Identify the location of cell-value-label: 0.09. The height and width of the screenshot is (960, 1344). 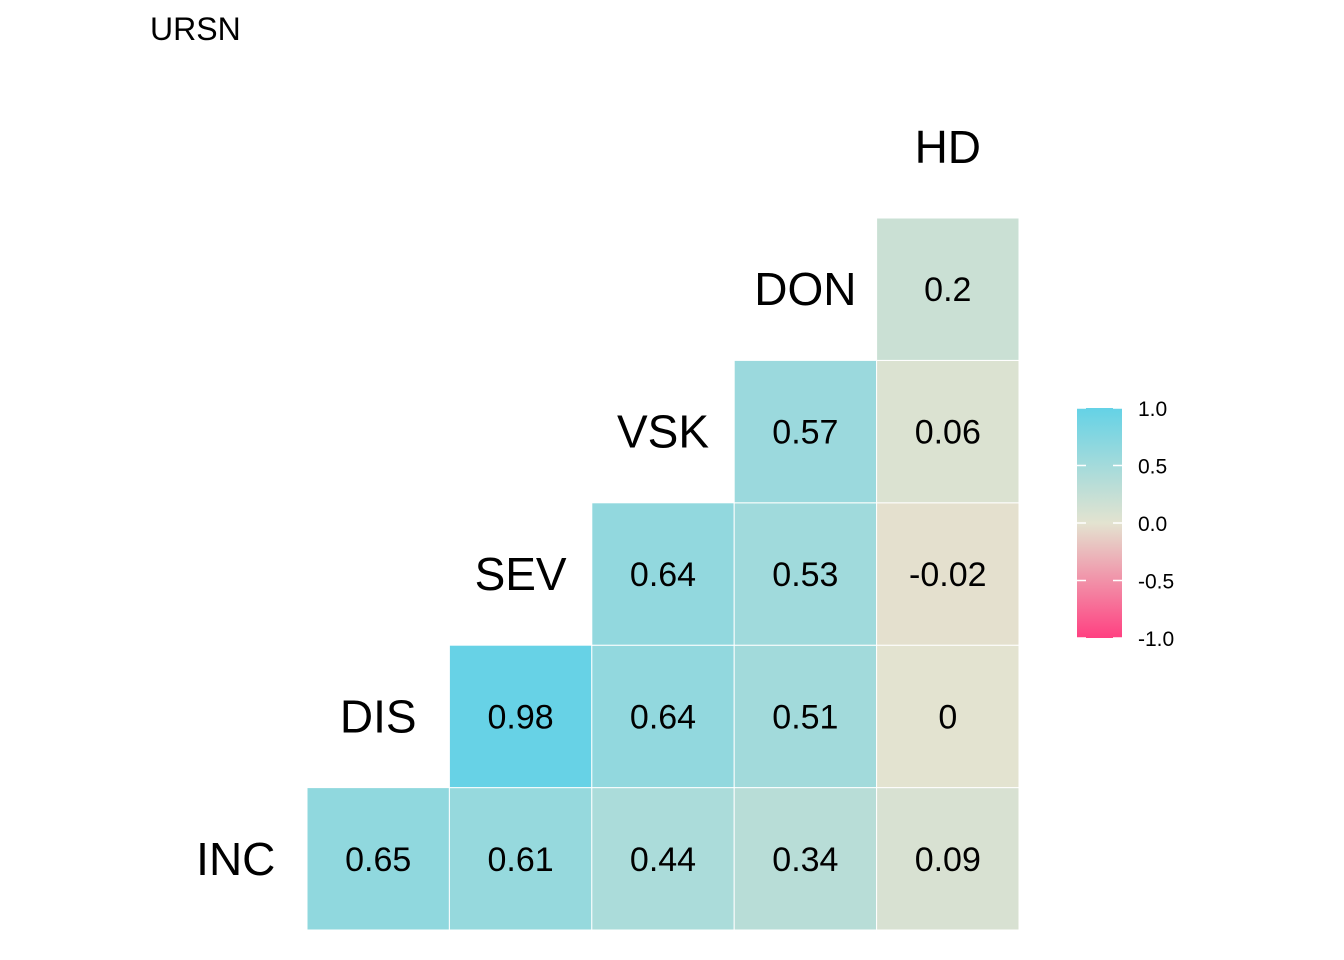
(948, 860).